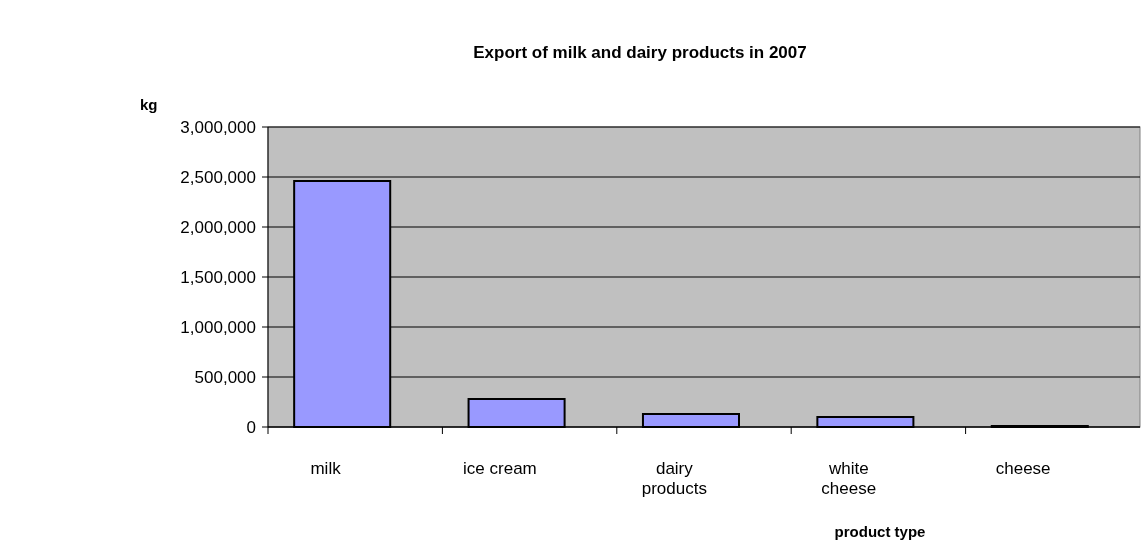 This screenshot has height=555, width=1144. I want to click on x-tick-label: white cheese, so click(849, 478).